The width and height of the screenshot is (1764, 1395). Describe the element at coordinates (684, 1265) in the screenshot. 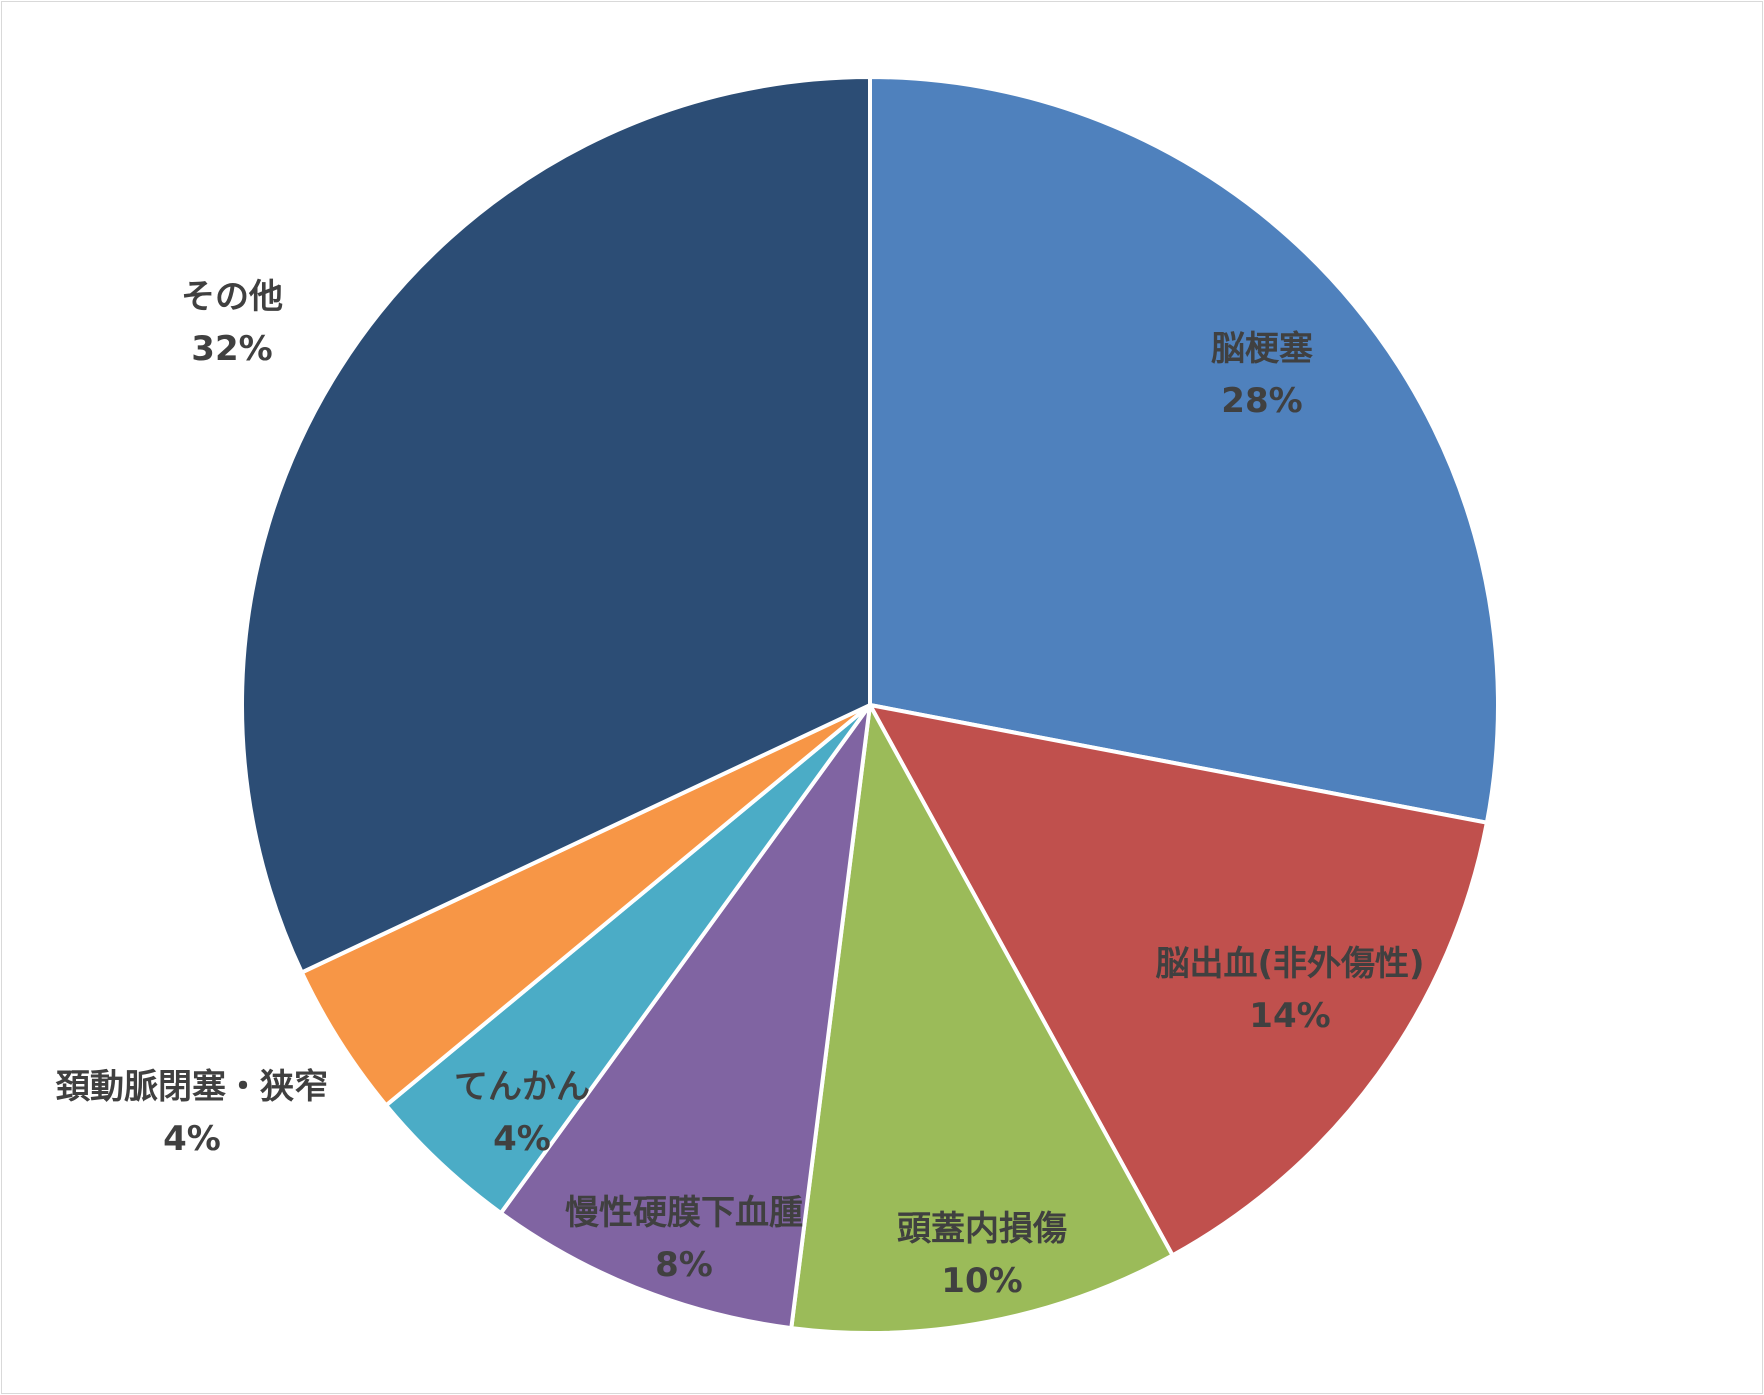

I see `slice-percent-label-3: 8%` at that location.